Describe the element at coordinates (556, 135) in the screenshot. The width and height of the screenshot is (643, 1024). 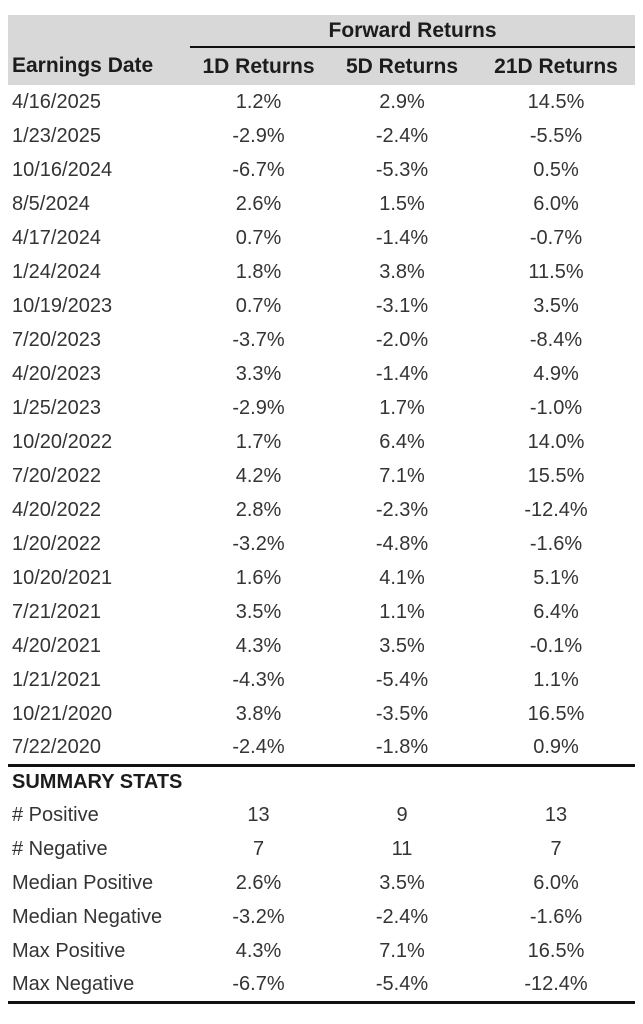
I see `return-21d-cell: -5.5%` at that location.